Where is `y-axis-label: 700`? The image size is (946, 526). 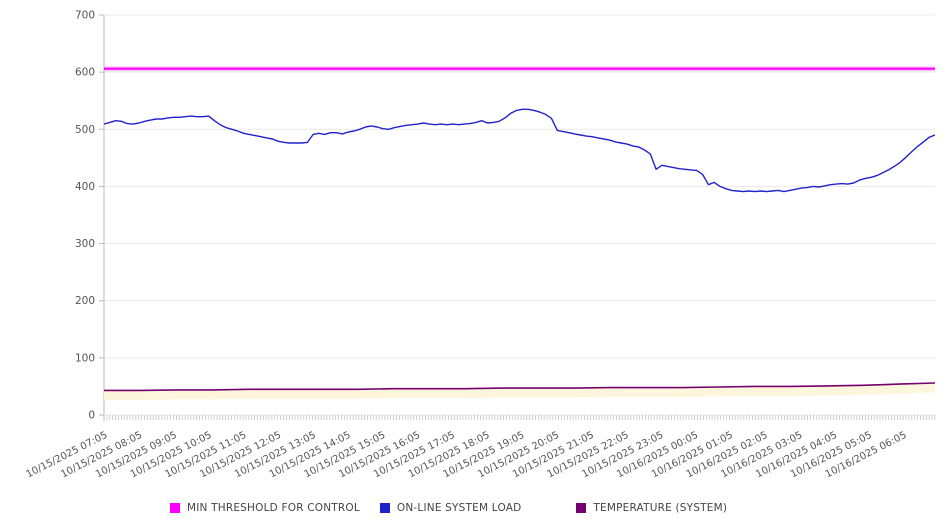
y-axis-label: 700 is located at coordinates (85, 16).